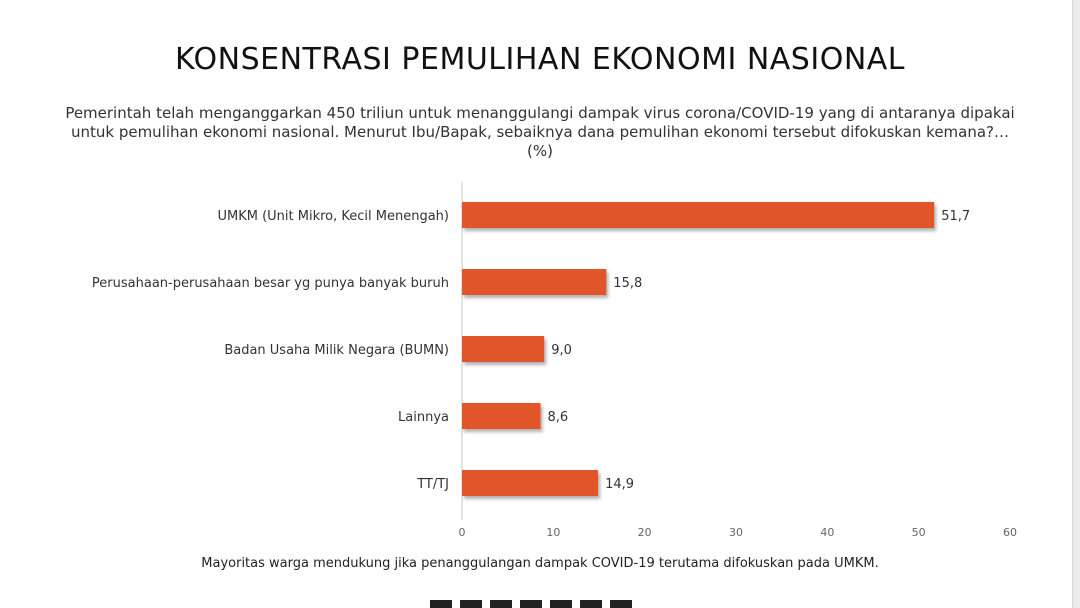 The height and width of the screenshot is (608, 1080). I want to click on x-tick-label: 60, so click(1010, 532).